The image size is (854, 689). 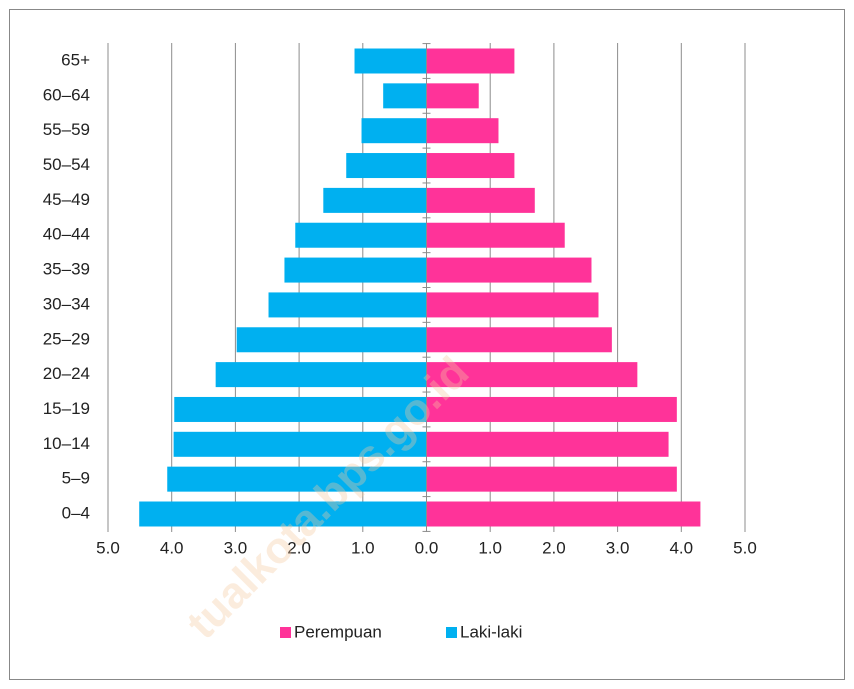 What do you see at coordinates (66, 303) in the screenshot?
I see `y-tick-label: 30–34` at bounding box center [66, 303].